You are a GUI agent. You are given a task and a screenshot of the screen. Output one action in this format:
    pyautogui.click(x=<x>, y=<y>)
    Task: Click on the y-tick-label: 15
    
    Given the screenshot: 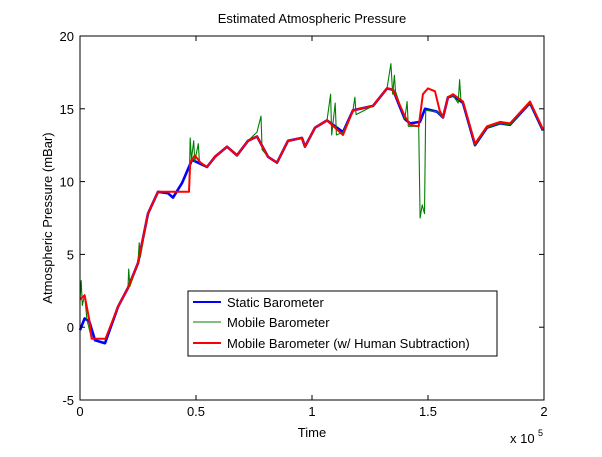 What is the action you would take?
    pyautogui.click(x=67, y=109)
    